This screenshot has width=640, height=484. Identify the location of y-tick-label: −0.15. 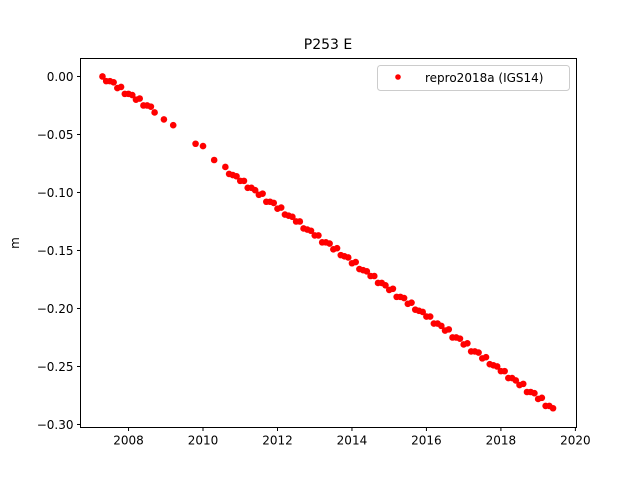
(55, 251).